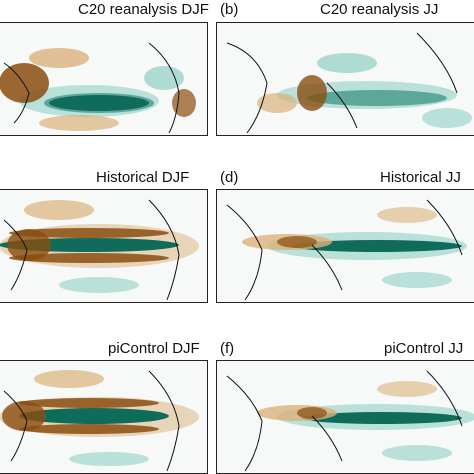 This screenshot has height=474, width=474. Describe the element at coordinates (420, 177) in the screenshot. I see `panel-d-title: Historical JJ` at that location.